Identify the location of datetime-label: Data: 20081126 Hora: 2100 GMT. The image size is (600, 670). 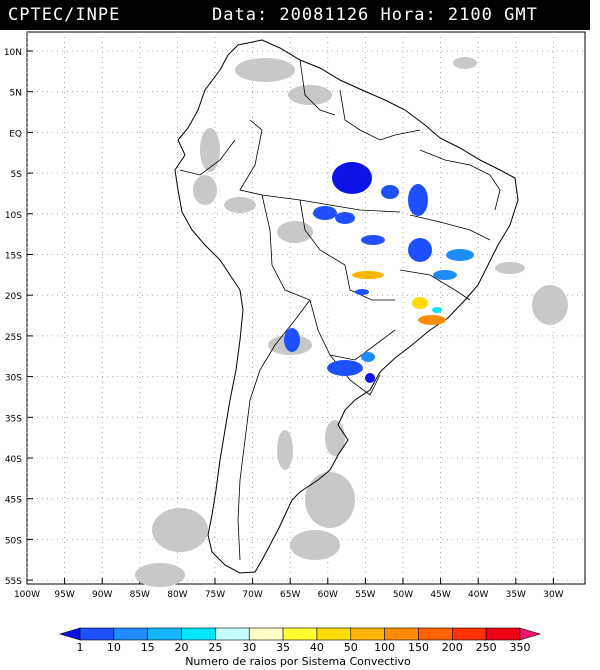
(375, 15).